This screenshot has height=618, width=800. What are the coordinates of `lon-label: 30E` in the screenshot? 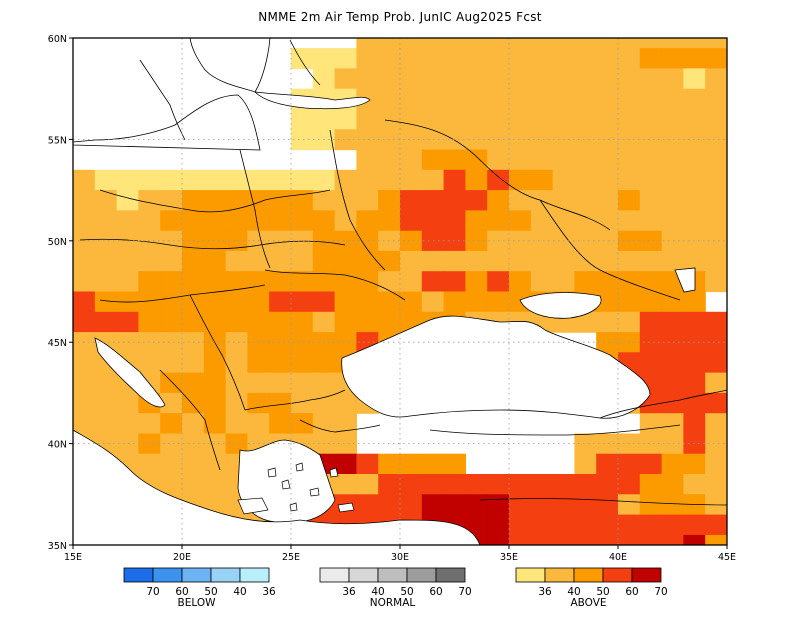 It's located at (400, 557).